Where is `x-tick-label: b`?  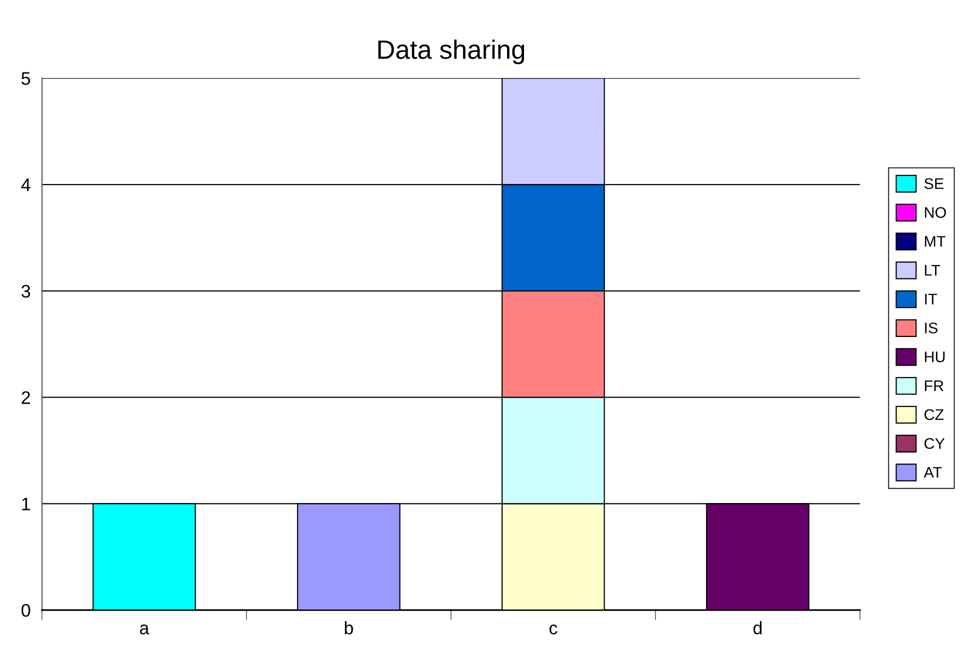
x-tick-label: b is located at coordinates (348, 627).